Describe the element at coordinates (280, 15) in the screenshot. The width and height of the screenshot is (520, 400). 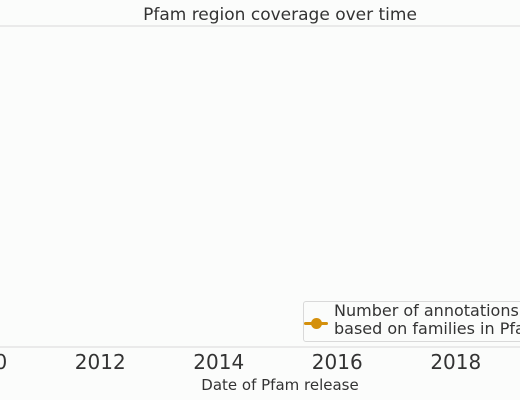
I see `chart-title: Pfam region coverage over time` at that location.